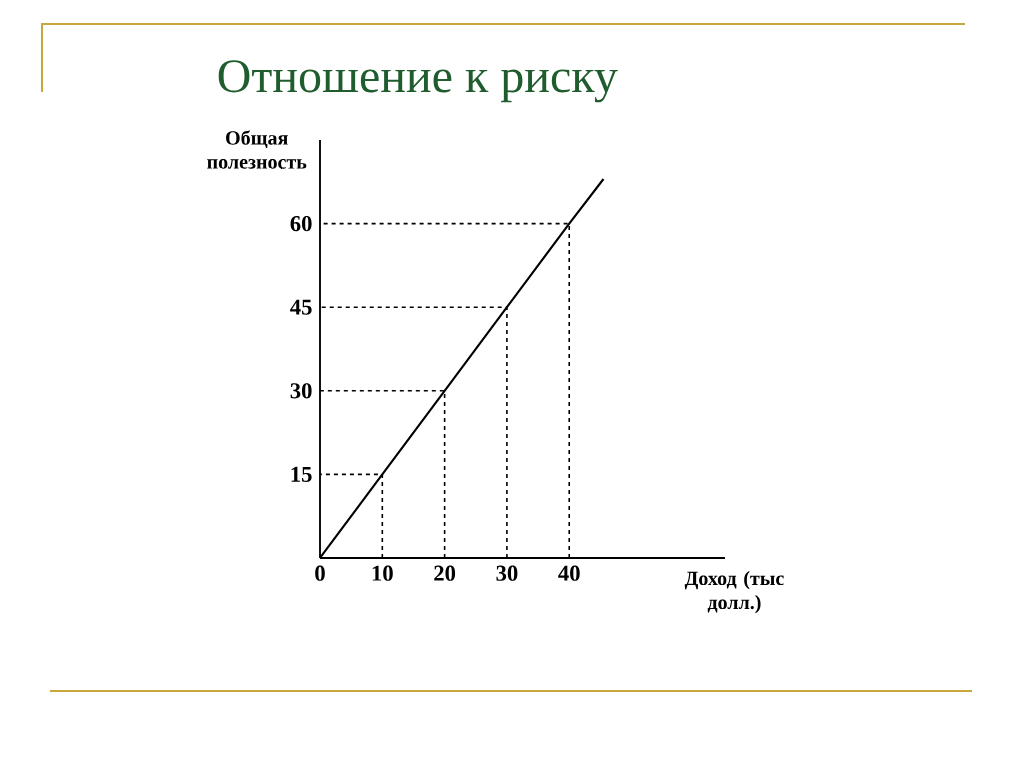  Describe the element at coordinates (301, 223) in the screenshot. I see `y-tick-label: 60` at that location.